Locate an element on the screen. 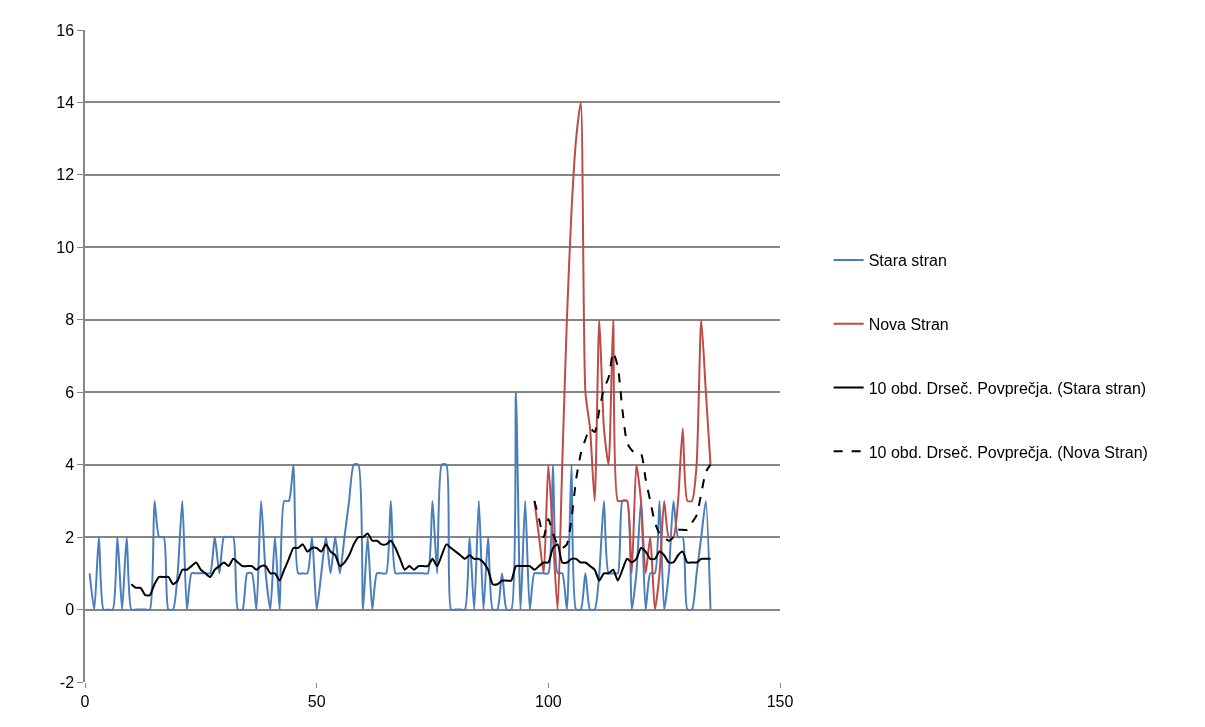 This screenshot has height=727, width=1205. y-tick-label: 0 is located at coordinates (70, 610).